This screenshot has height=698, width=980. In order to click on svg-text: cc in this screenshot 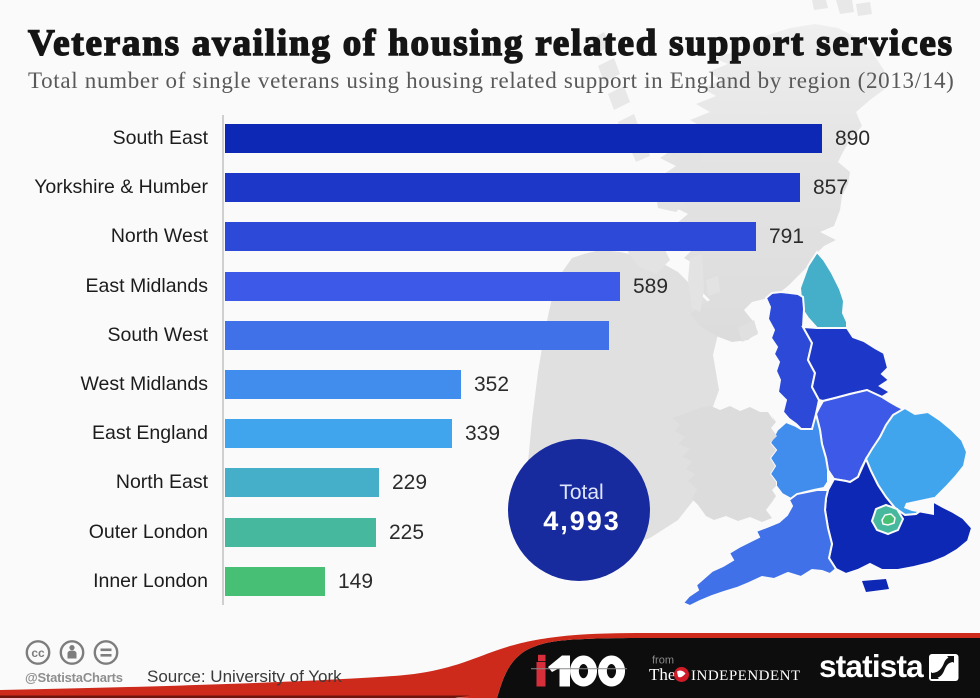, I will do `click(38, 653)`.